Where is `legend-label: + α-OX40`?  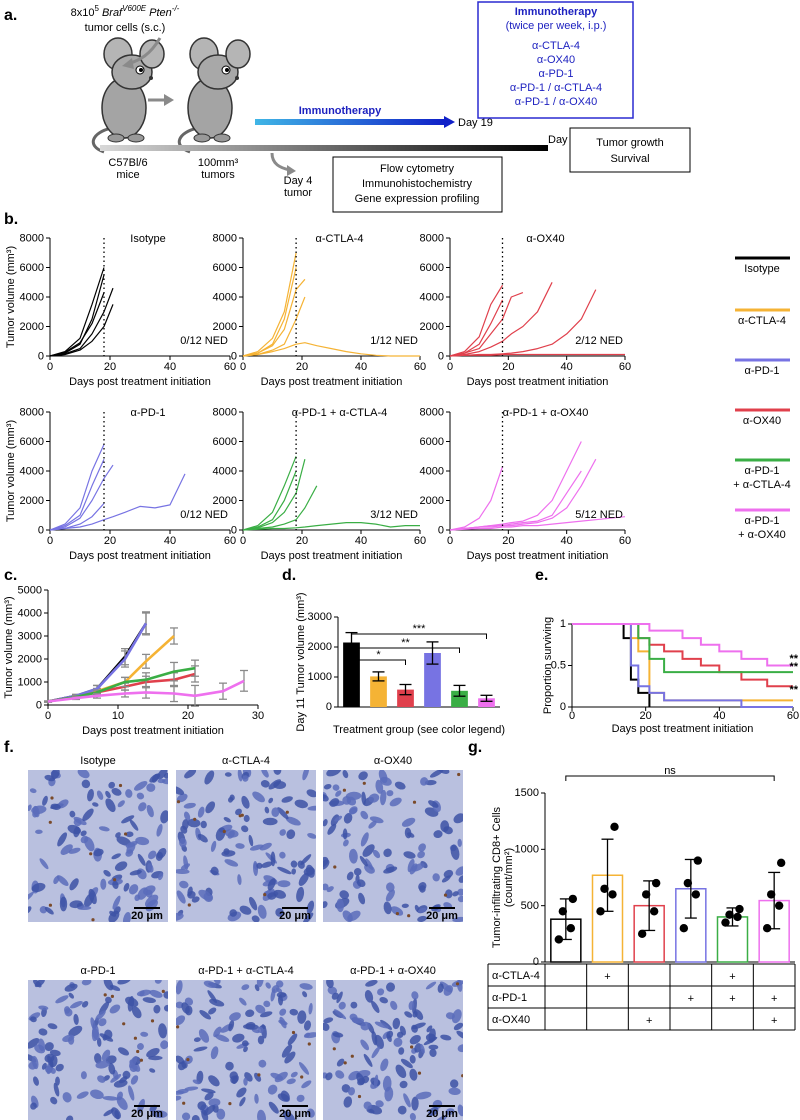
legend-label: + α-OX40 is located at coordinates (762, 535).